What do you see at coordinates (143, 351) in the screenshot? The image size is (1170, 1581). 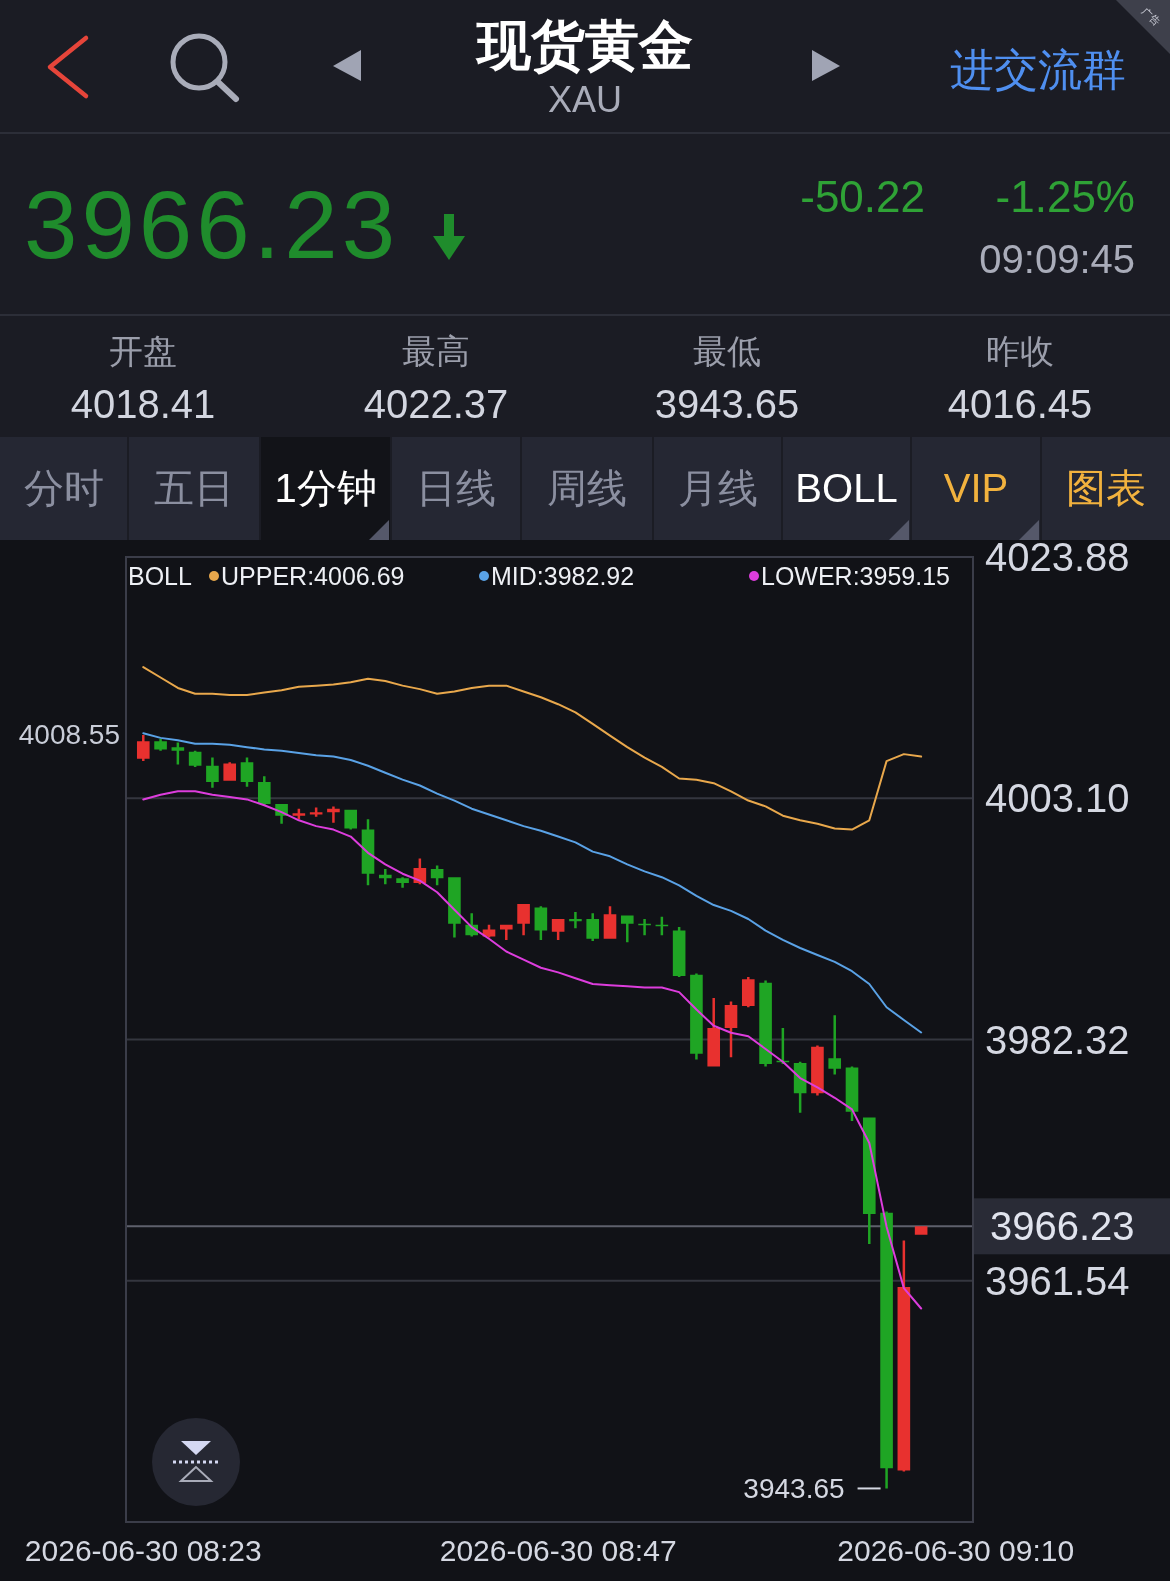 I see `text: 开盘` at bounding box center [143, 351].